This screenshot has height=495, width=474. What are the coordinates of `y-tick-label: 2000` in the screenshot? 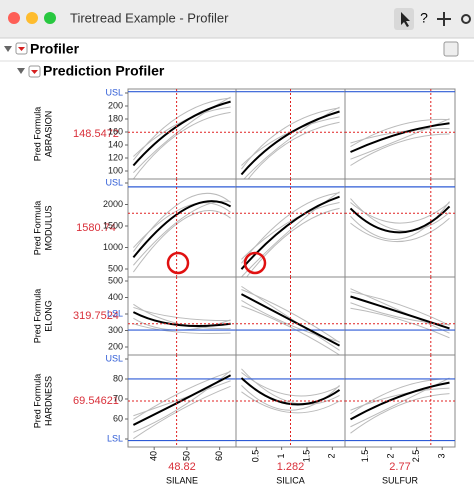 It's located at (113, 204).